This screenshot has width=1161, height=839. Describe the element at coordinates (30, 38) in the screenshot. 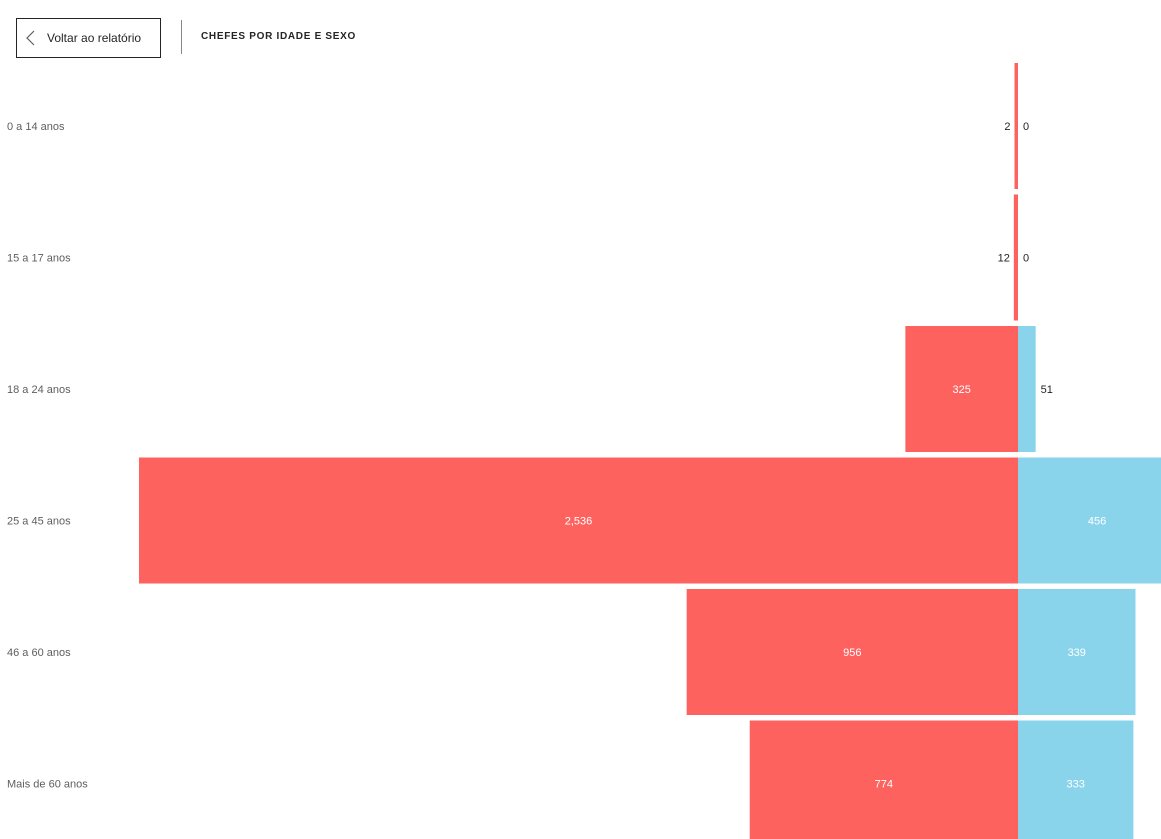

I see `chevron-left-icon` at that location.